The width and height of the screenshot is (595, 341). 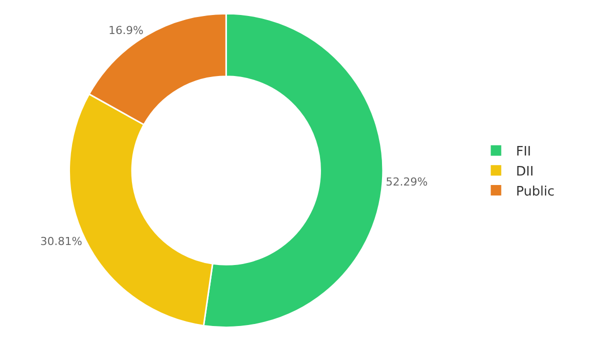 What do you see at coordinates (525, 172) in the screenshot?
I see `legend-label: DII` at bounding box center [525, 172].